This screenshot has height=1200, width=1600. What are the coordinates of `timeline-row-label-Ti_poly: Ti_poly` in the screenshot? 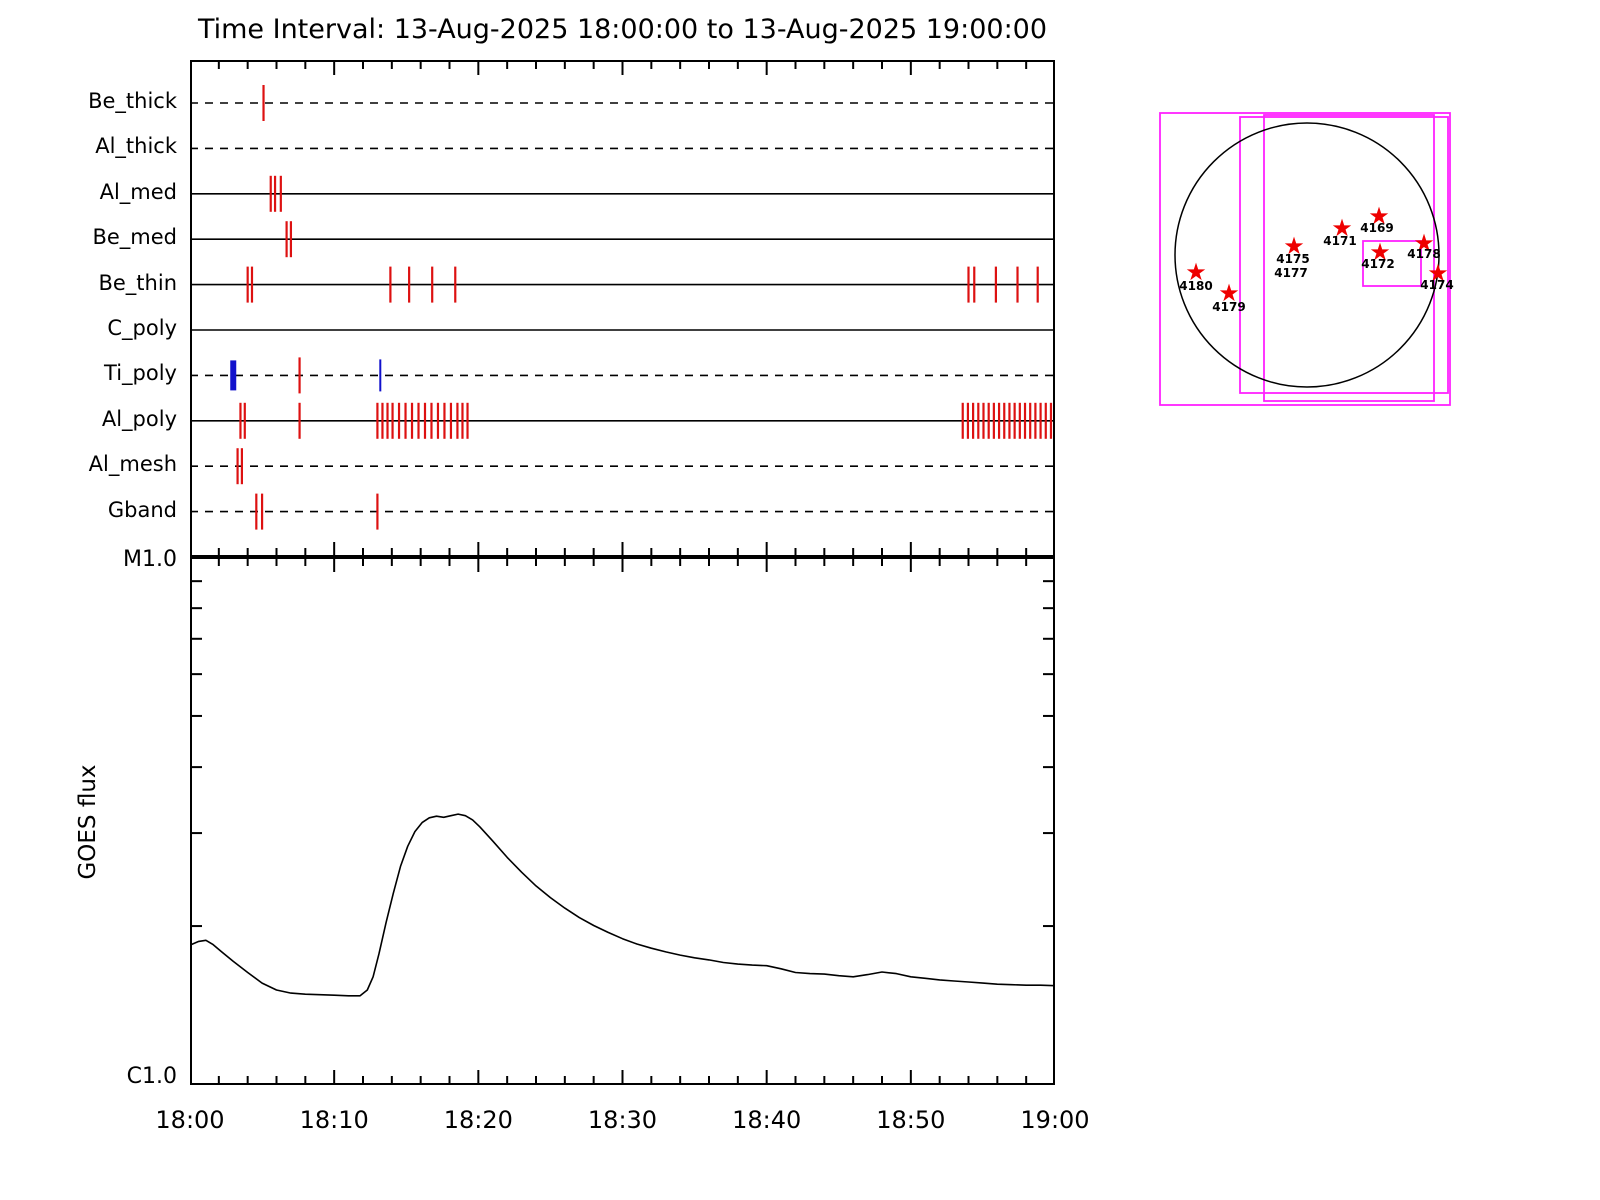 It's located at (140, 373).